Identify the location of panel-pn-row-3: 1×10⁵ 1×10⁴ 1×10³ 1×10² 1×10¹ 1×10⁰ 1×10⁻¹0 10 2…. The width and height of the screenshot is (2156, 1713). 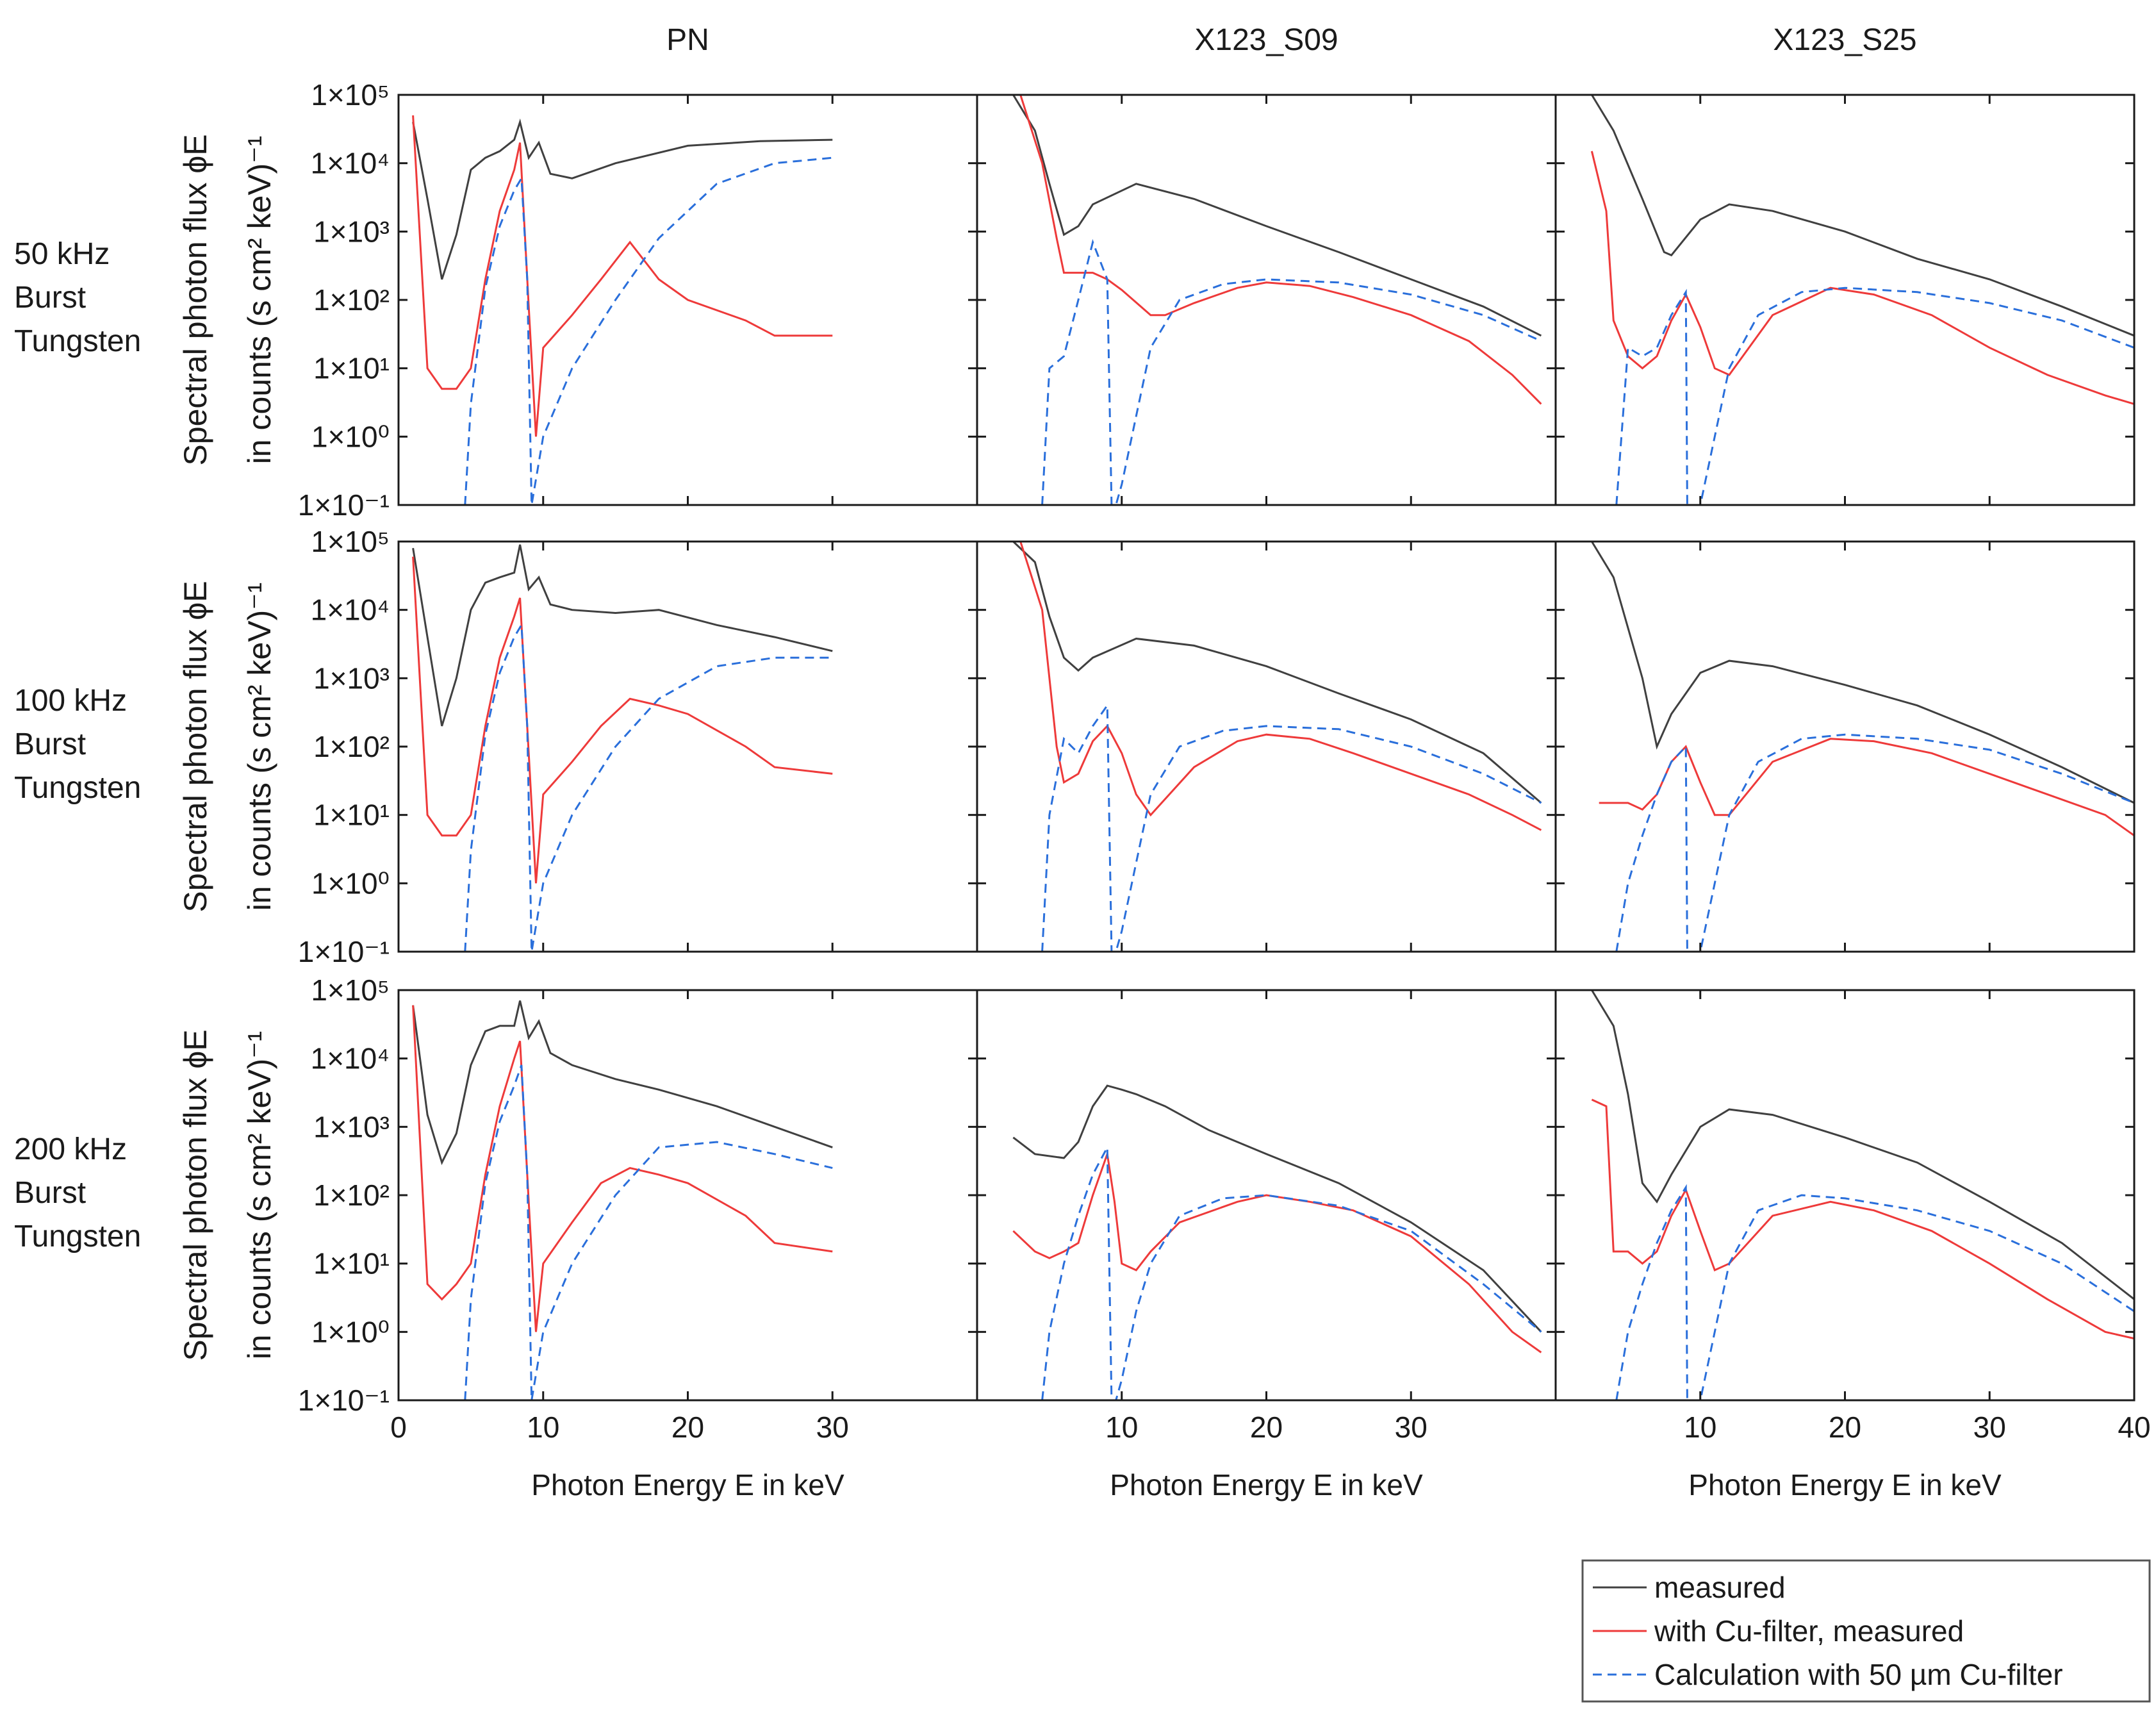
(638, 1237).